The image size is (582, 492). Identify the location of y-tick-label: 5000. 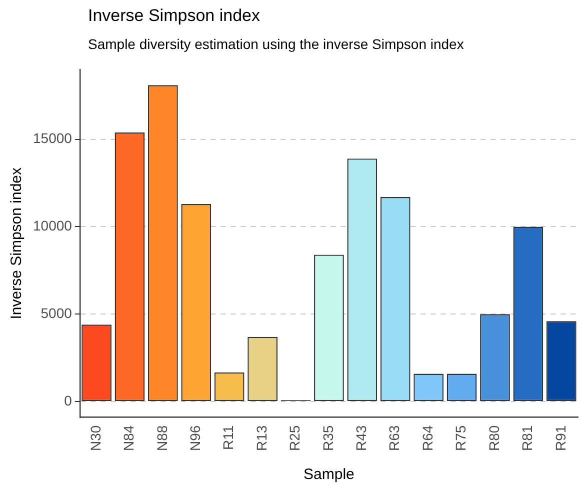
(56, 313).